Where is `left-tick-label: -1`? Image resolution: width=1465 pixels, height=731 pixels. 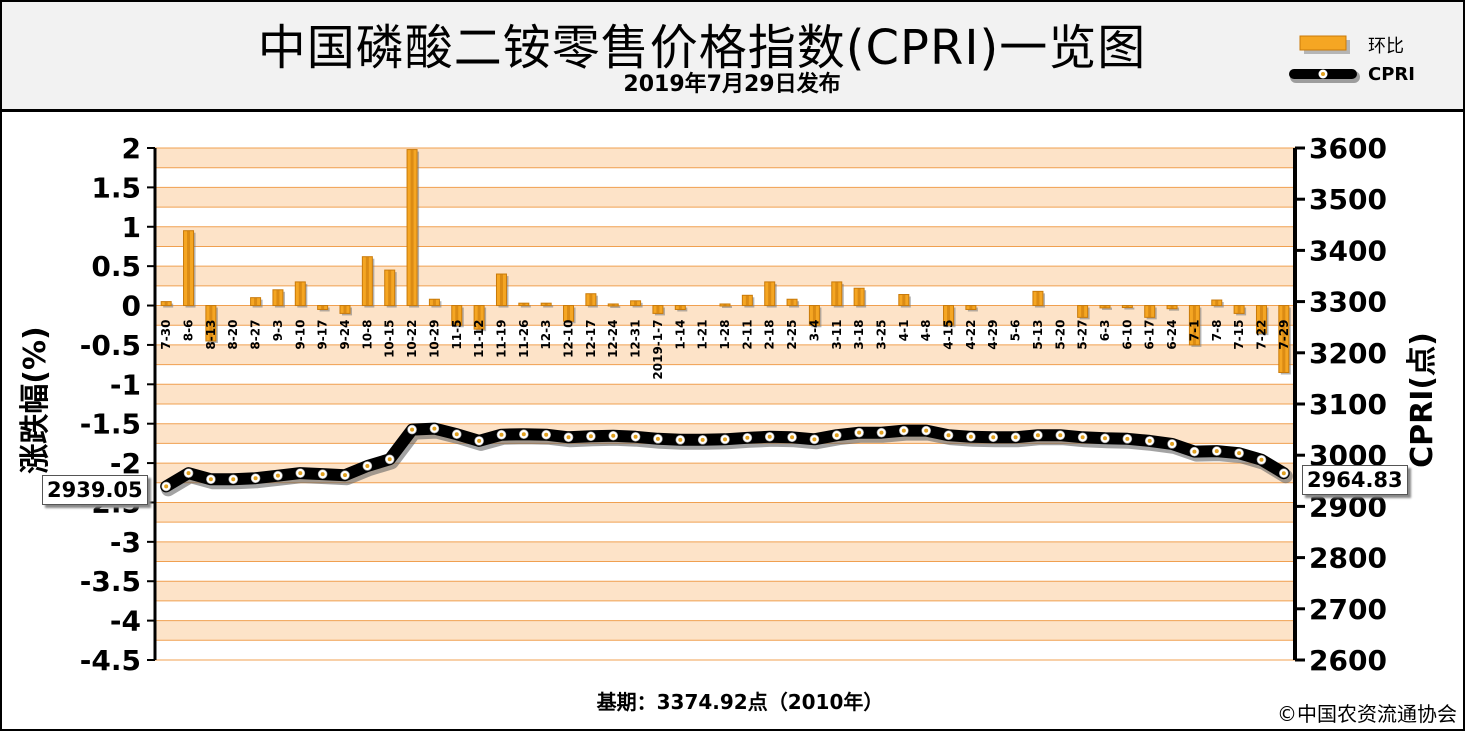 left-tick-label: -1 is located at coordinates (125, 384).